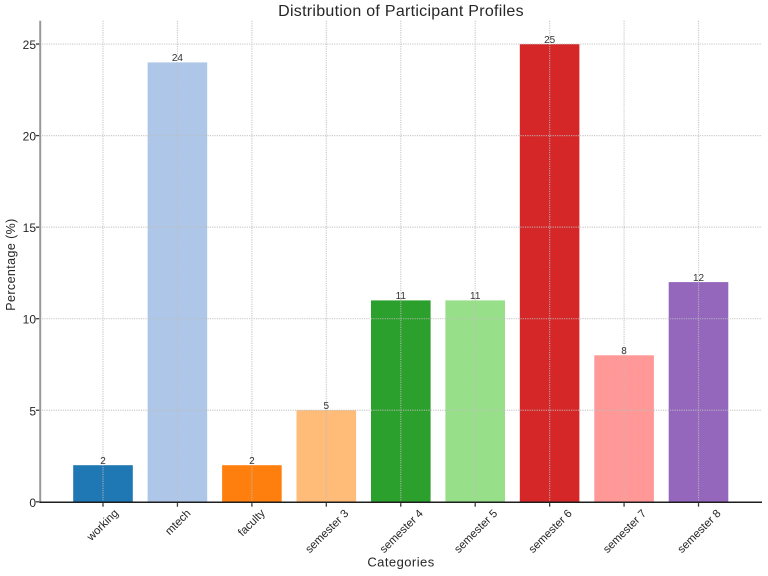 Image resolution: width=768 pixels, height=576 pixels. What do you see at coordinates (30, 228) in the screenshot?
I see `svg-text: 15` at bounding box center [30, 228].